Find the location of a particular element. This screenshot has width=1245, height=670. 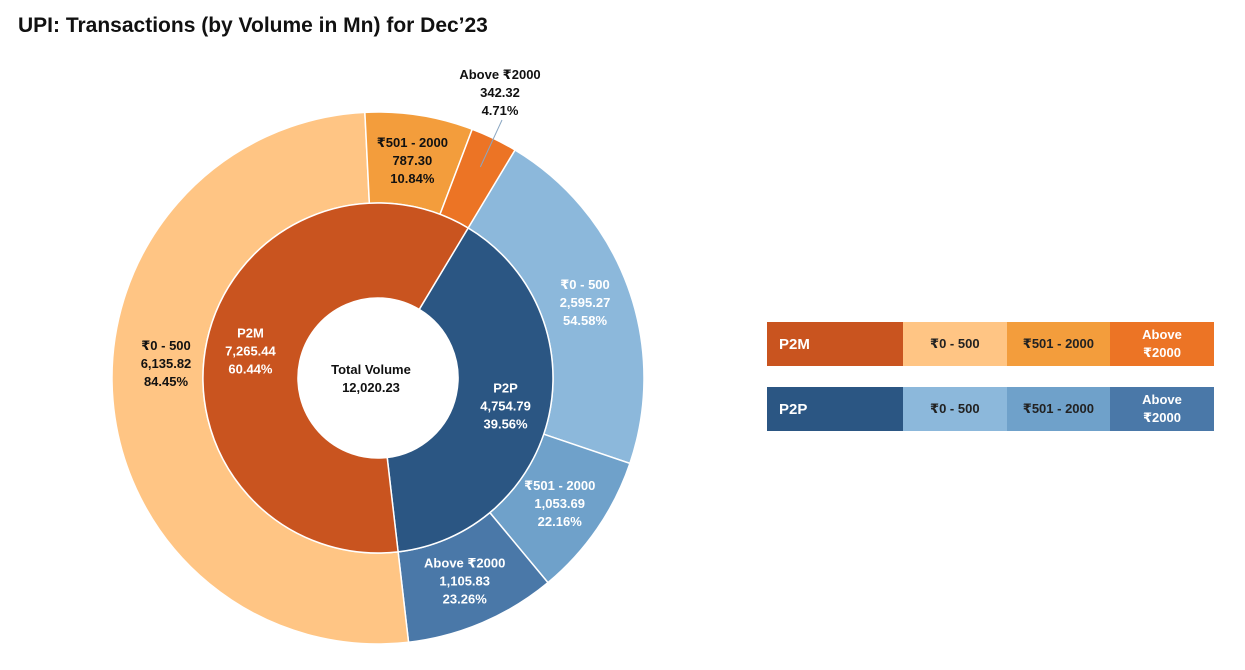

legend-item-p2p-0-500: ₹0 - 500 is located at coordinates (955, 409).